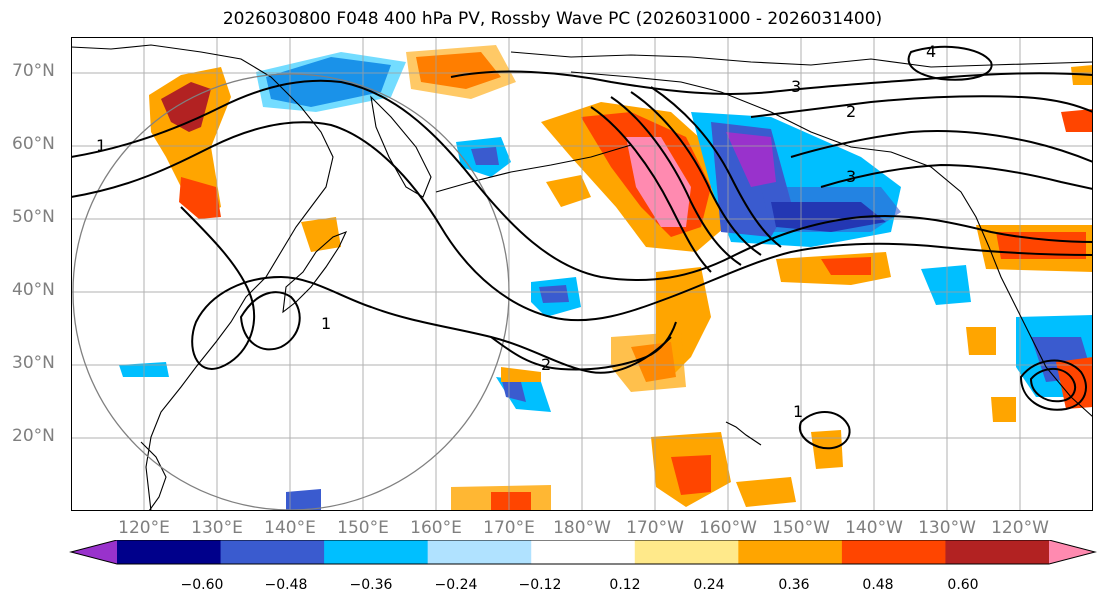 The height and width of the screenshot is (604, 1105). Describe the element at coordinates (286, 585) in the screenshot. I see `colorbar-tick-1: −0.48` at that location.